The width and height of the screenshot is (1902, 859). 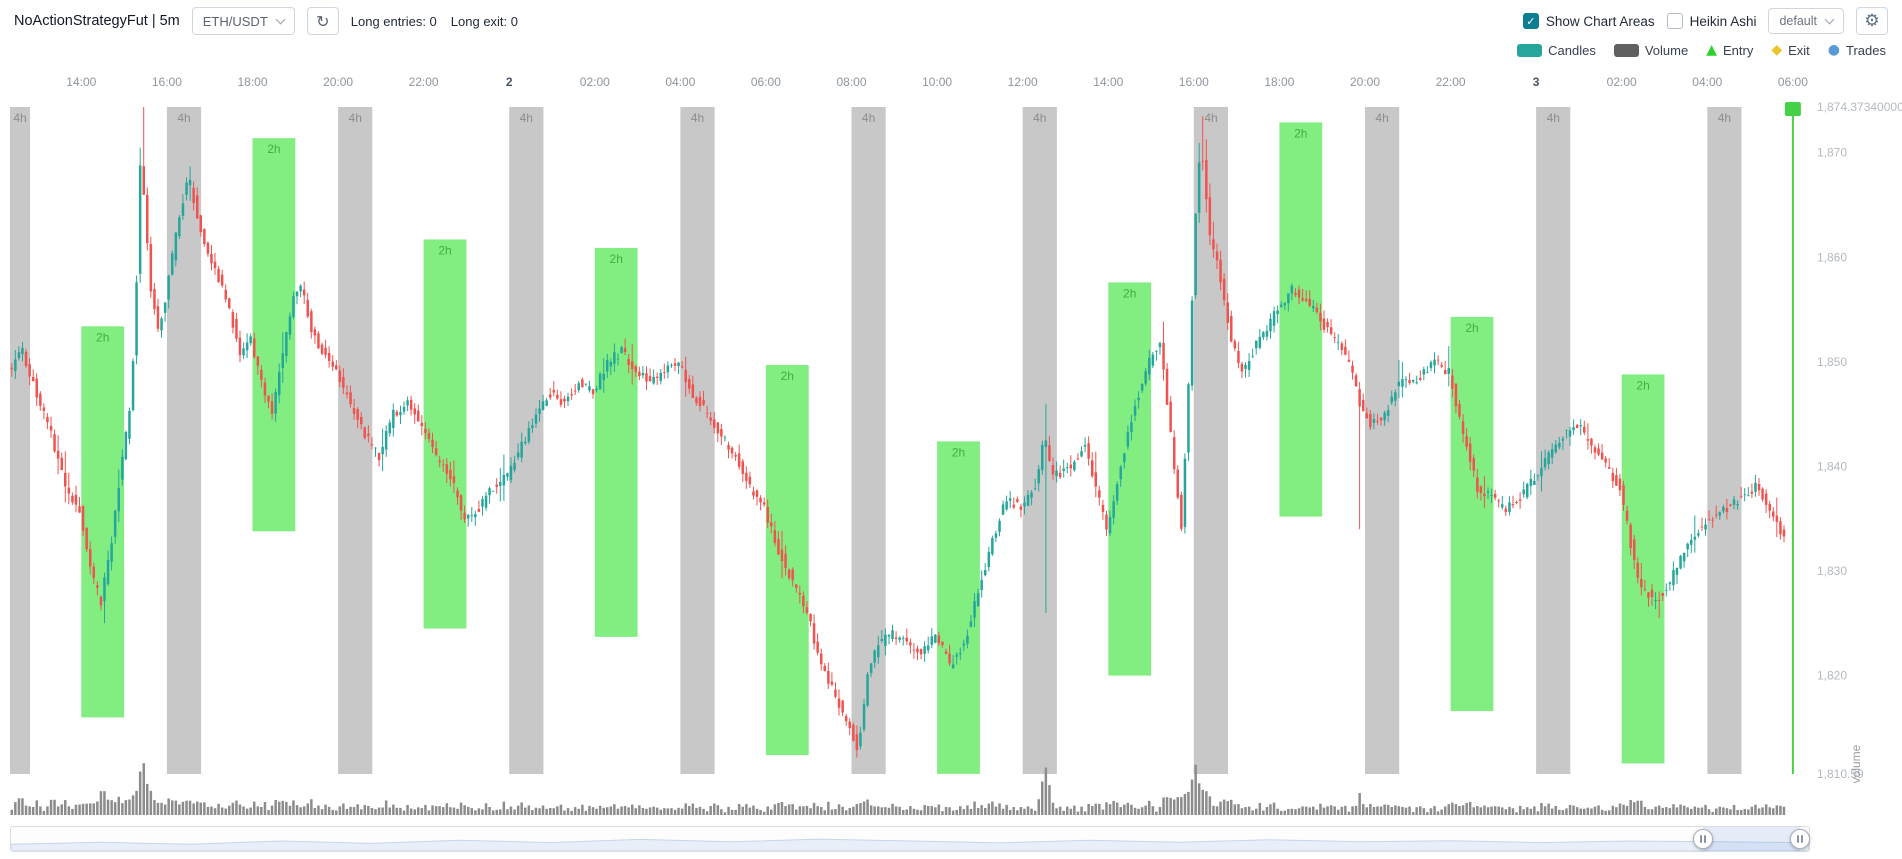 I want to click on datazoom-right-handle, so click(x=1800, y=839).